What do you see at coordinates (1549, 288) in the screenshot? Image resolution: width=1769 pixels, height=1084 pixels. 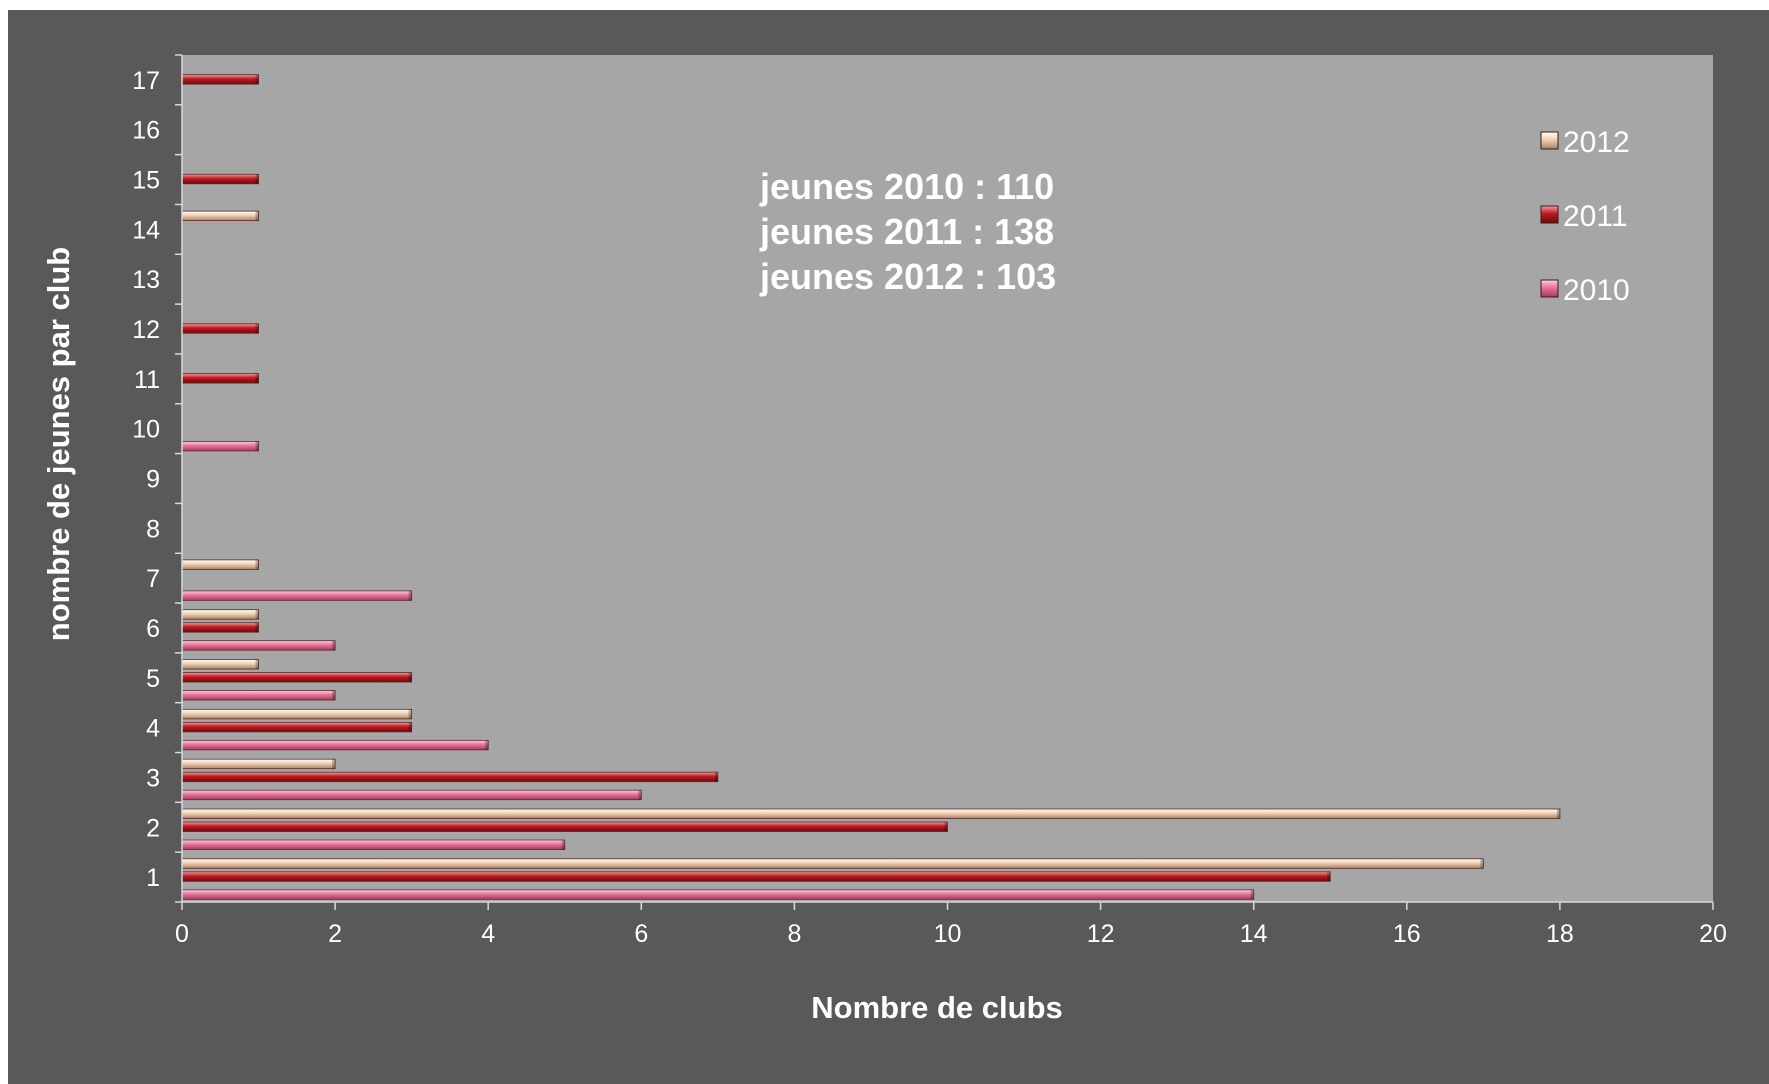 I see `legend-swatch-2010` at bounding box center [1549, 288].